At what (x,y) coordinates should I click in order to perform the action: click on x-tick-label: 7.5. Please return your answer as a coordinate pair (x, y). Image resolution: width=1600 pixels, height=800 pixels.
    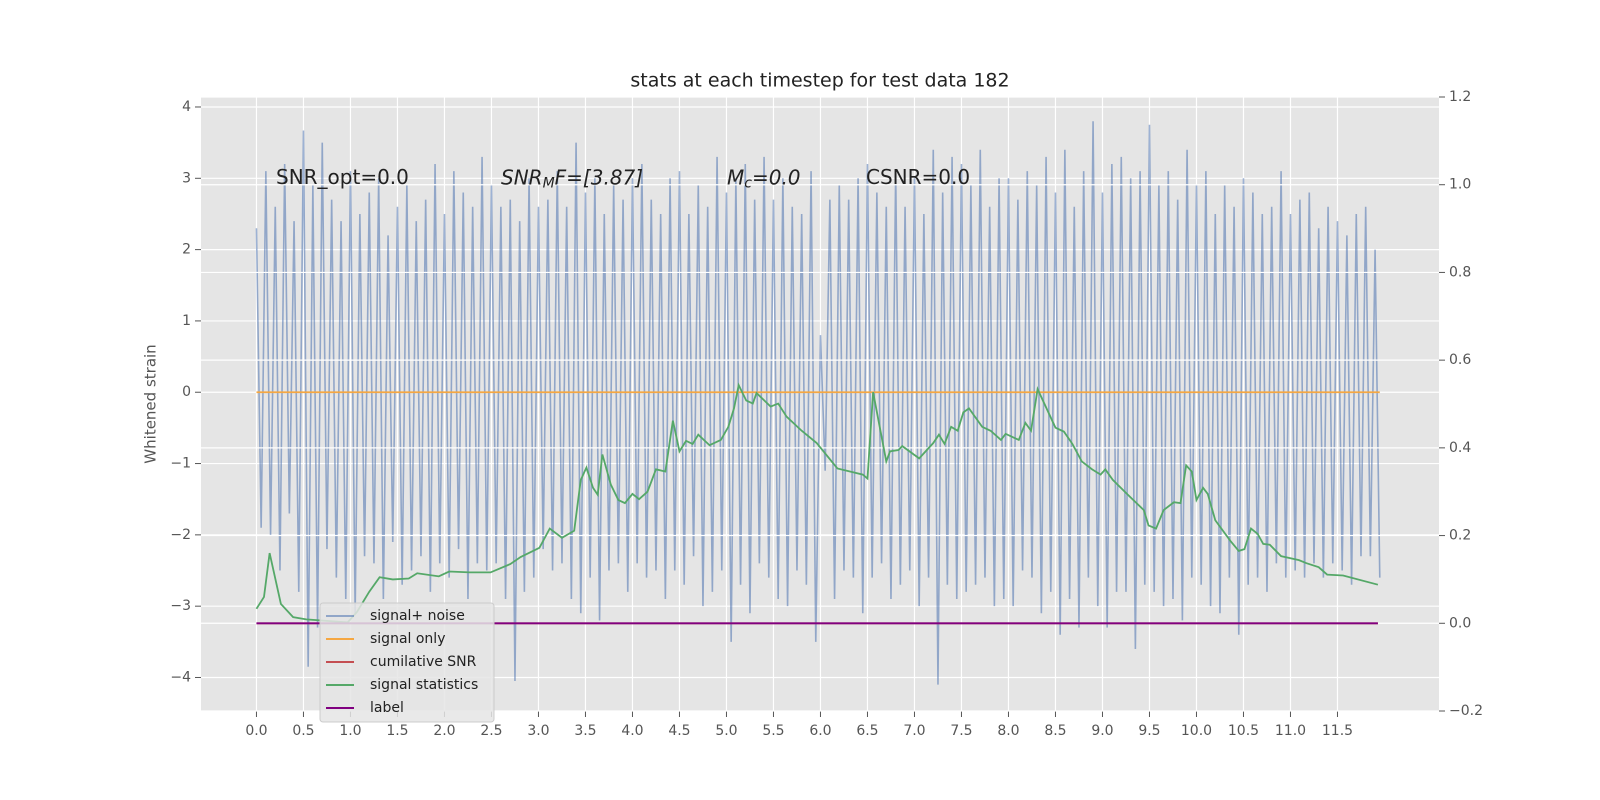
    Looking at the image, I should click on (961, 731).